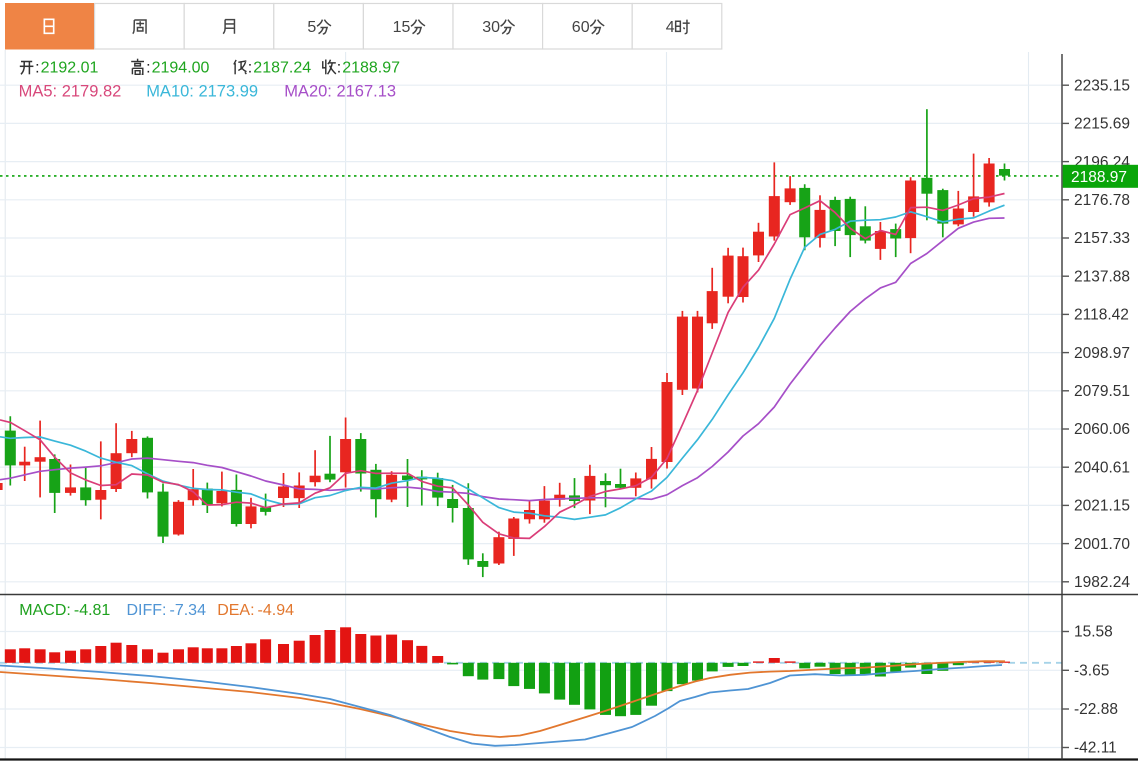  Describe the element at coordinates (1093, 632) in the screenshot. I see `svg-text: 15.58` at that location.